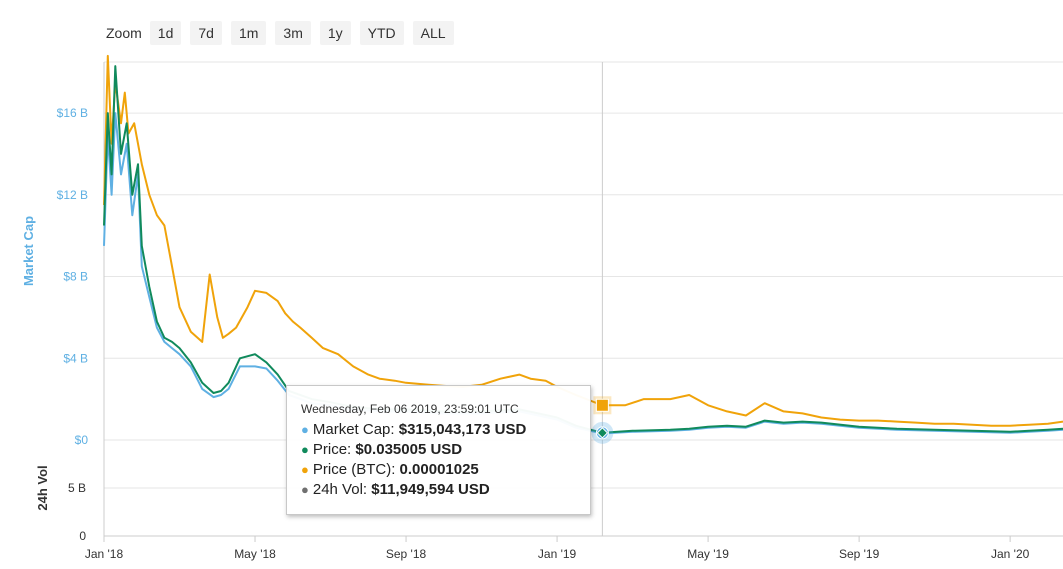 The width and height of the screenshot is (1063, 569). I want to click on x-tick-label: May '18, so click(255, 554).